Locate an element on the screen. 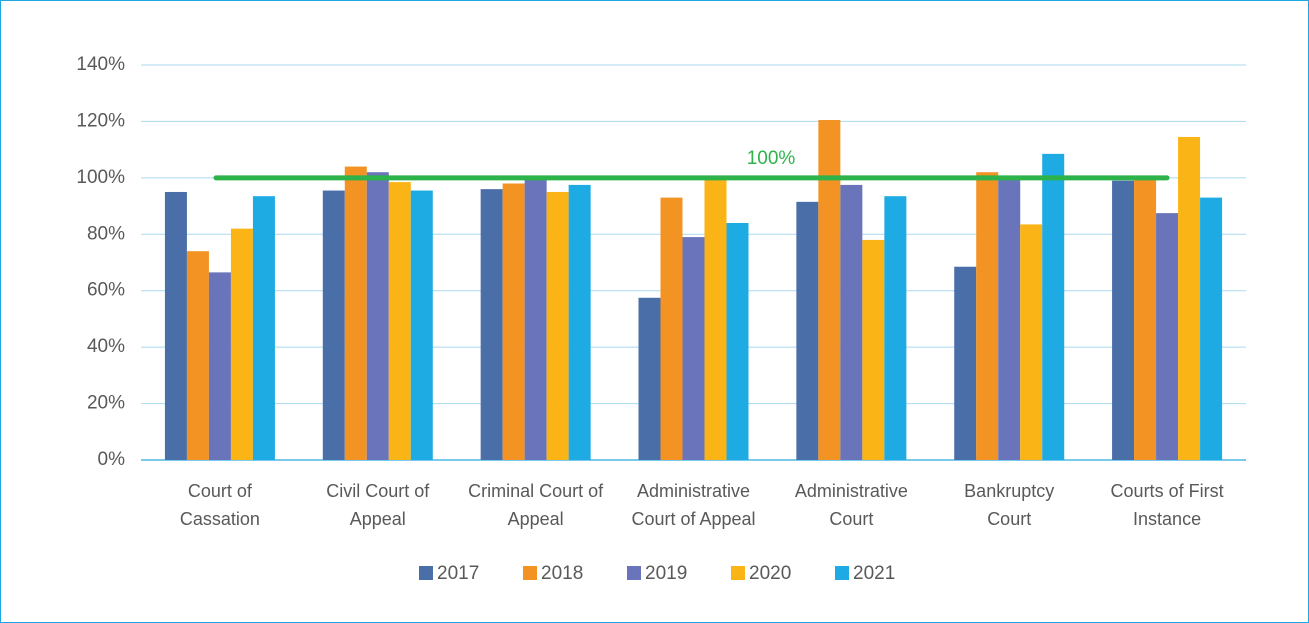 This screenshot has width=1309, height=623. y-tick-label: 80% is located at coordinates (106, 233).